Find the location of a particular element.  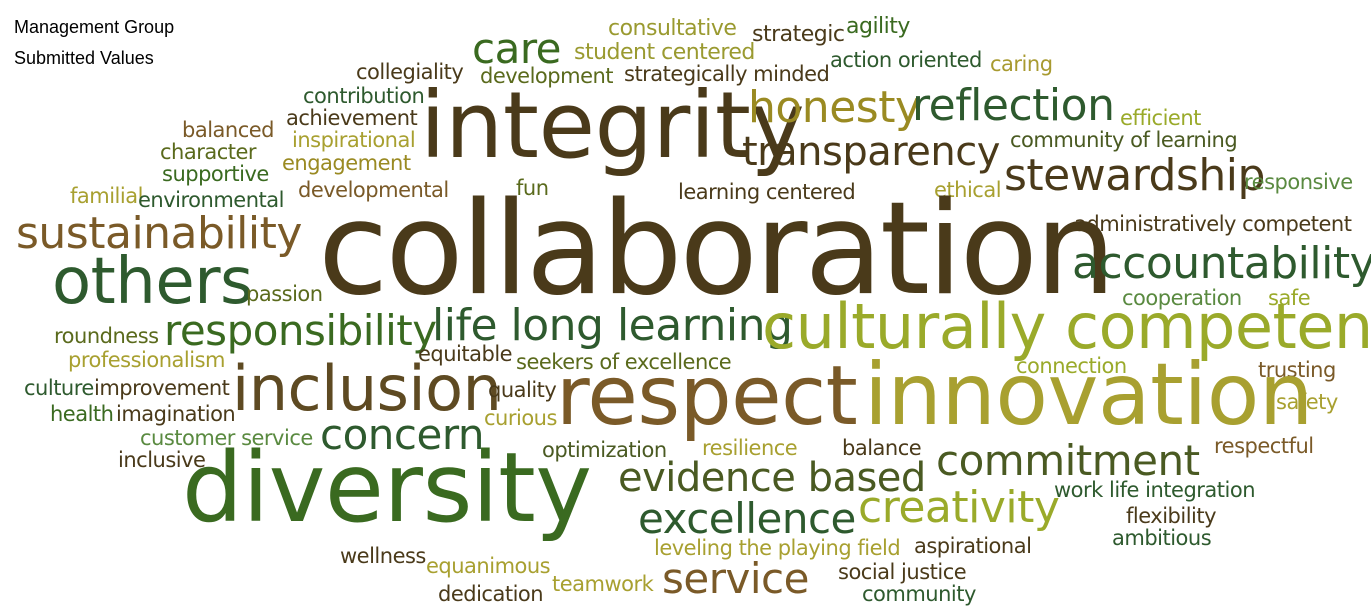

word: roundness is located at coordinates (106, 336).